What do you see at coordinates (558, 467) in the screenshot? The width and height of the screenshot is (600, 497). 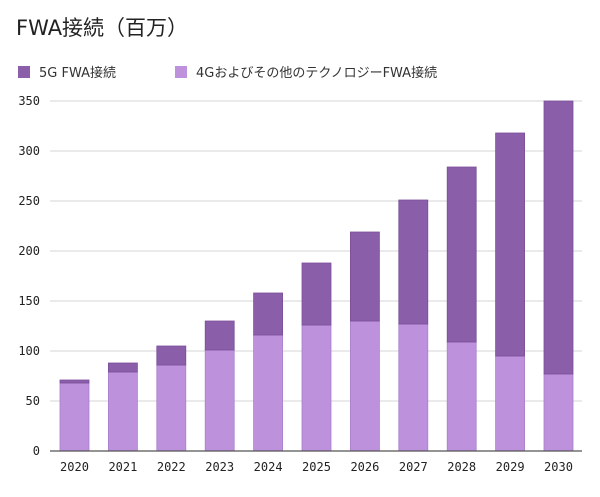 I see `x-tick-label: 2030` at bounding box center [558, 467].